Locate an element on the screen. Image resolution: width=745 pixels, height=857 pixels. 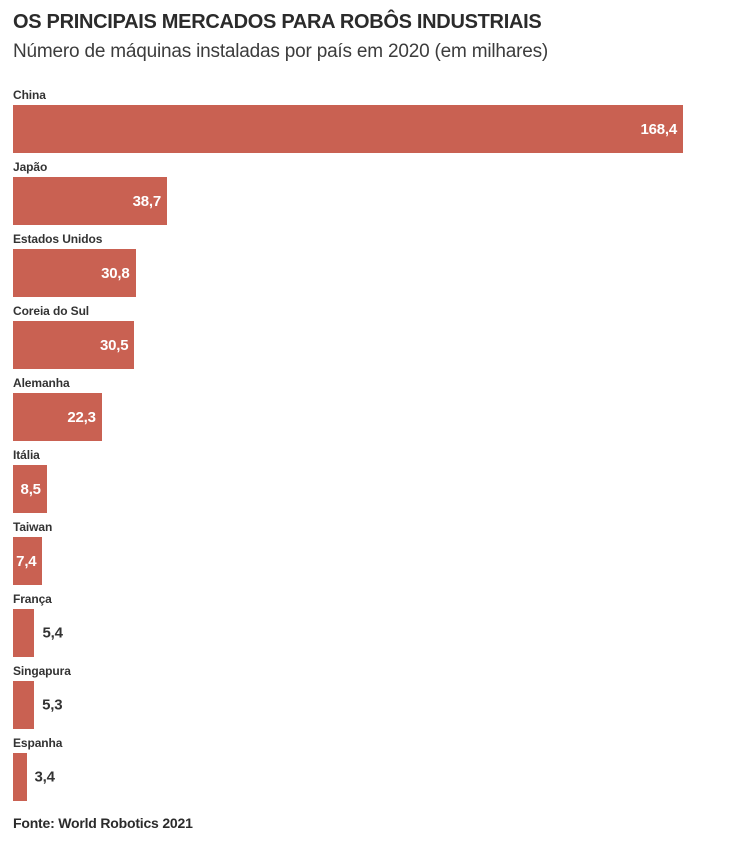
bar-row: Estados Unidos 30,8 is located at coordinates (372, 265).